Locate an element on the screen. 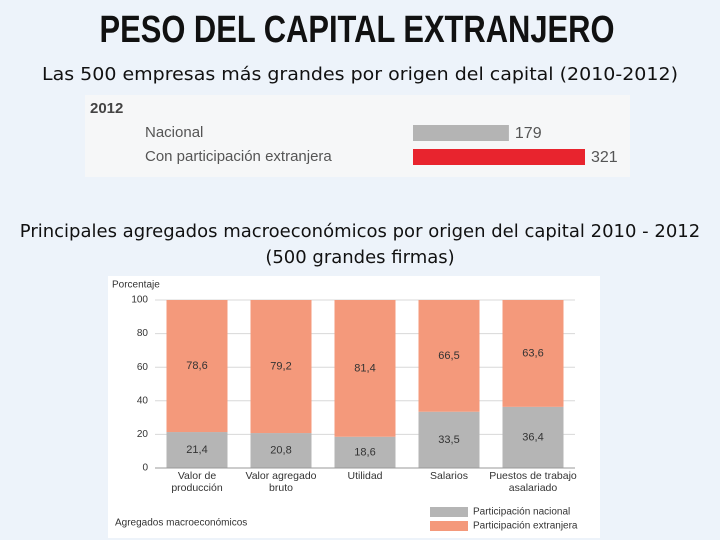 The image size is (720, 540). value-label: 78,6 is located at coordinates (196, 366).